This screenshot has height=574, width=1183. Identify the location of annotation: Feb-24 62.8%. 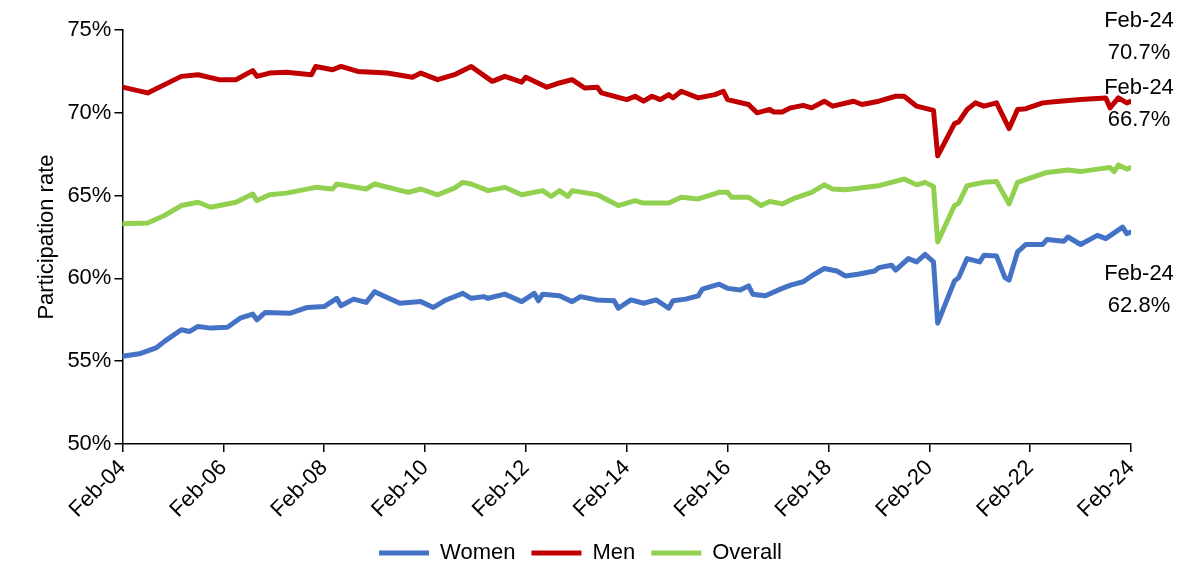
(1139, 289).